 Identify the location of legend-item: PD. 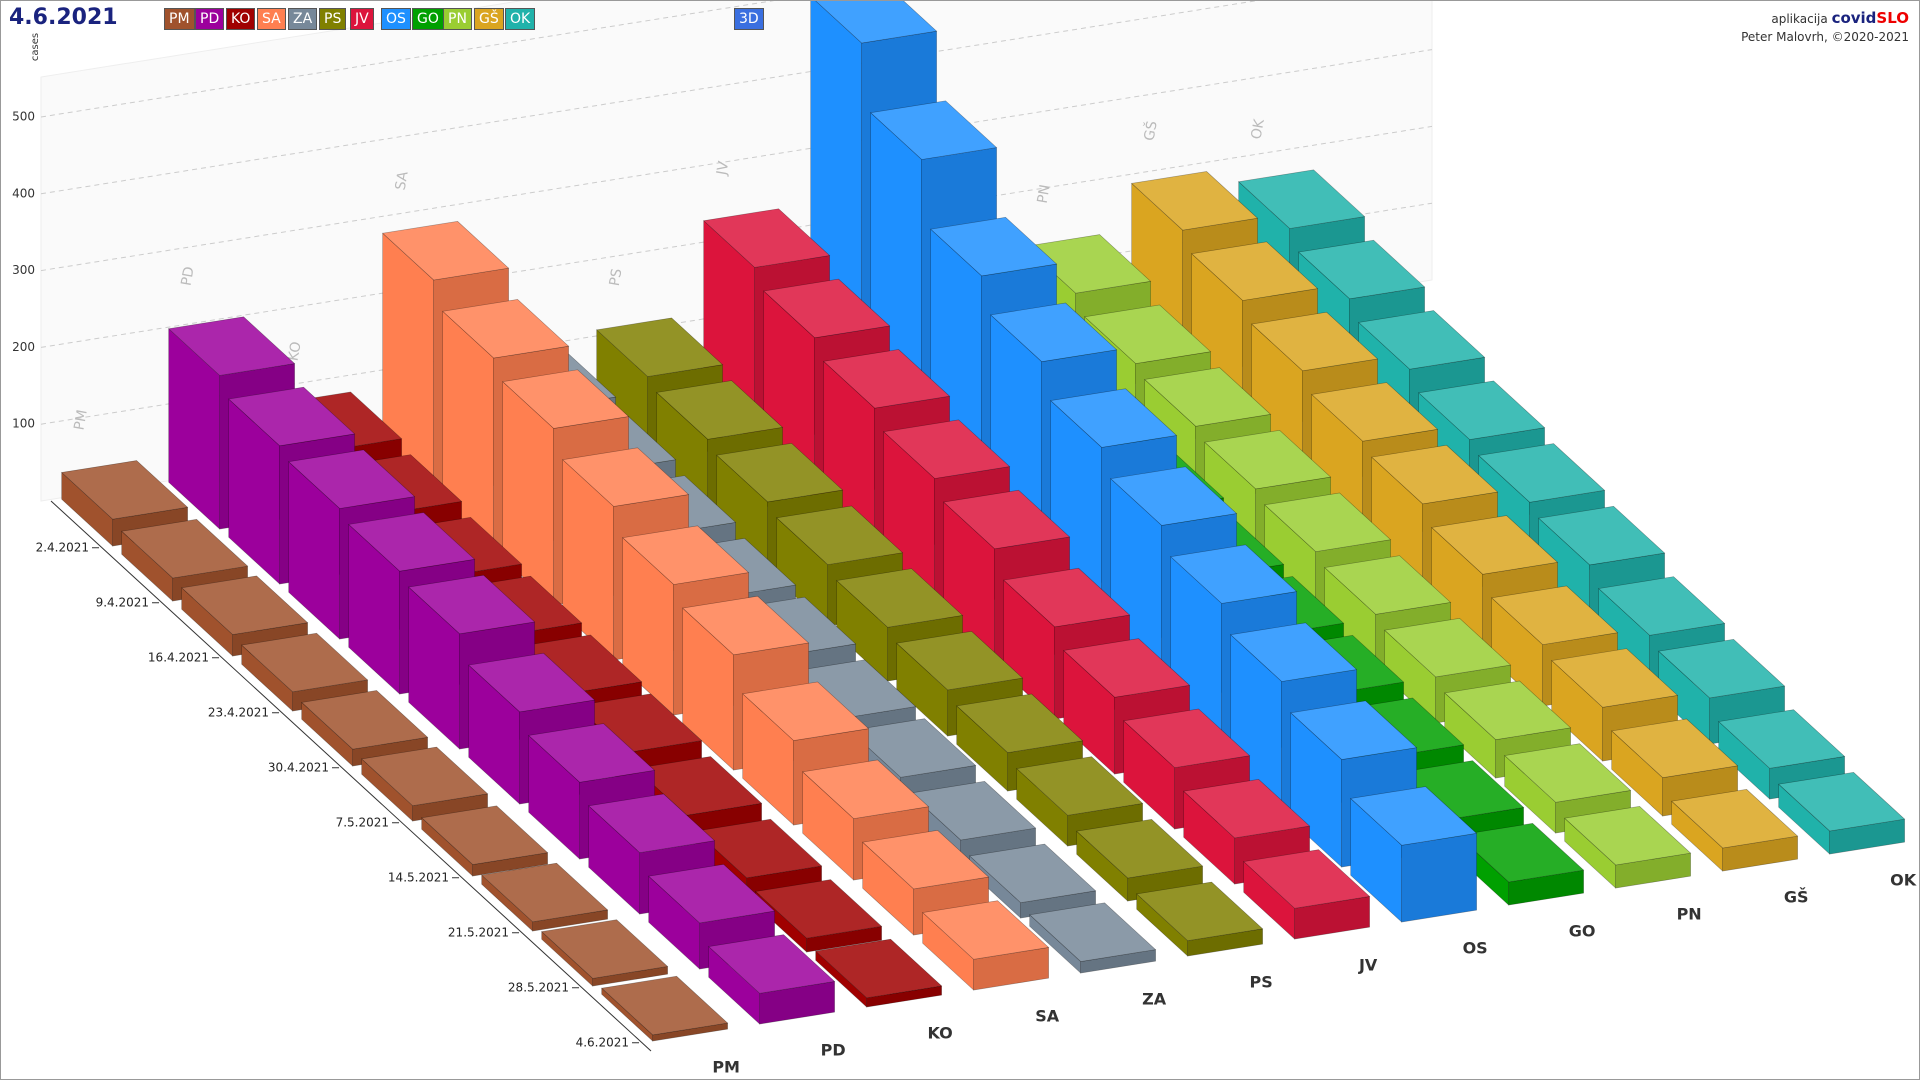
(210, 19).